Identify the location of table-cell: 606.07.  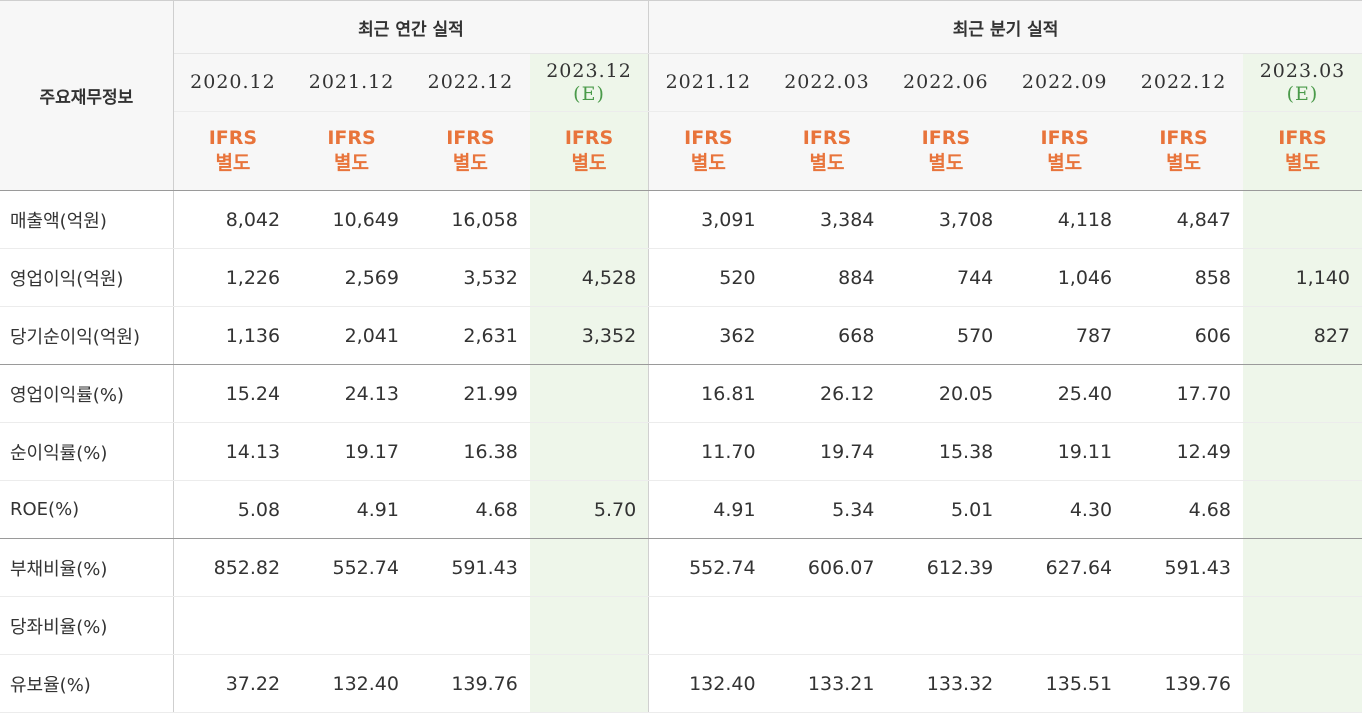
(827, 567).